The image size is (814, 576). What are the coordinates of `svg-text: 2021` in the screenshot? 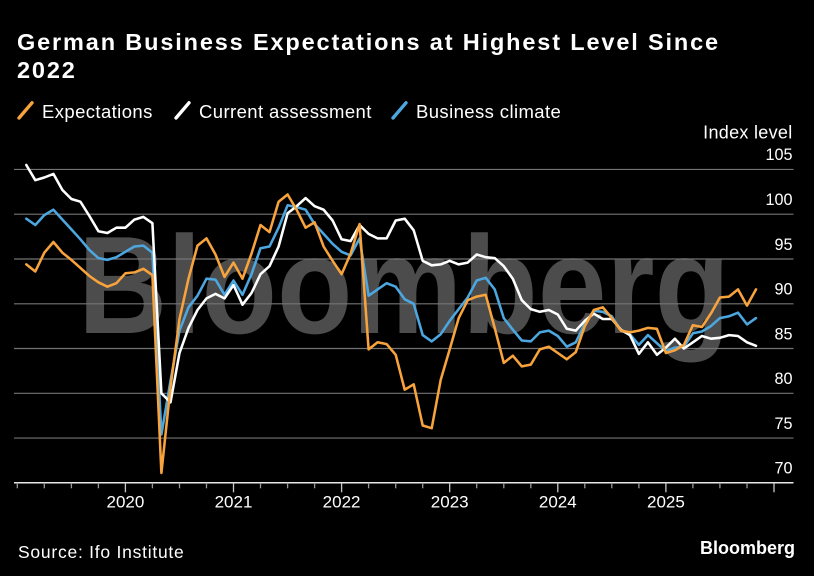 It's located at (234, 502).